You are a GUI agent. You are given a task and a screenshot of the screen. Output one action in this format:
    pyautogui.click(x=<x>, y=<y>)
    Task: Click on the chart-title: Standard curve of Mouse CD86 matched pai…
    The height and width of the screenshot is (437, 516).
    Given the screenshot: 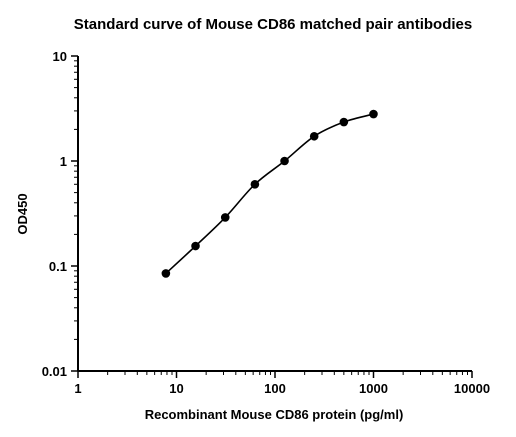 What is the action you would take?
    pyautogui.click(x=273, y=24)
    